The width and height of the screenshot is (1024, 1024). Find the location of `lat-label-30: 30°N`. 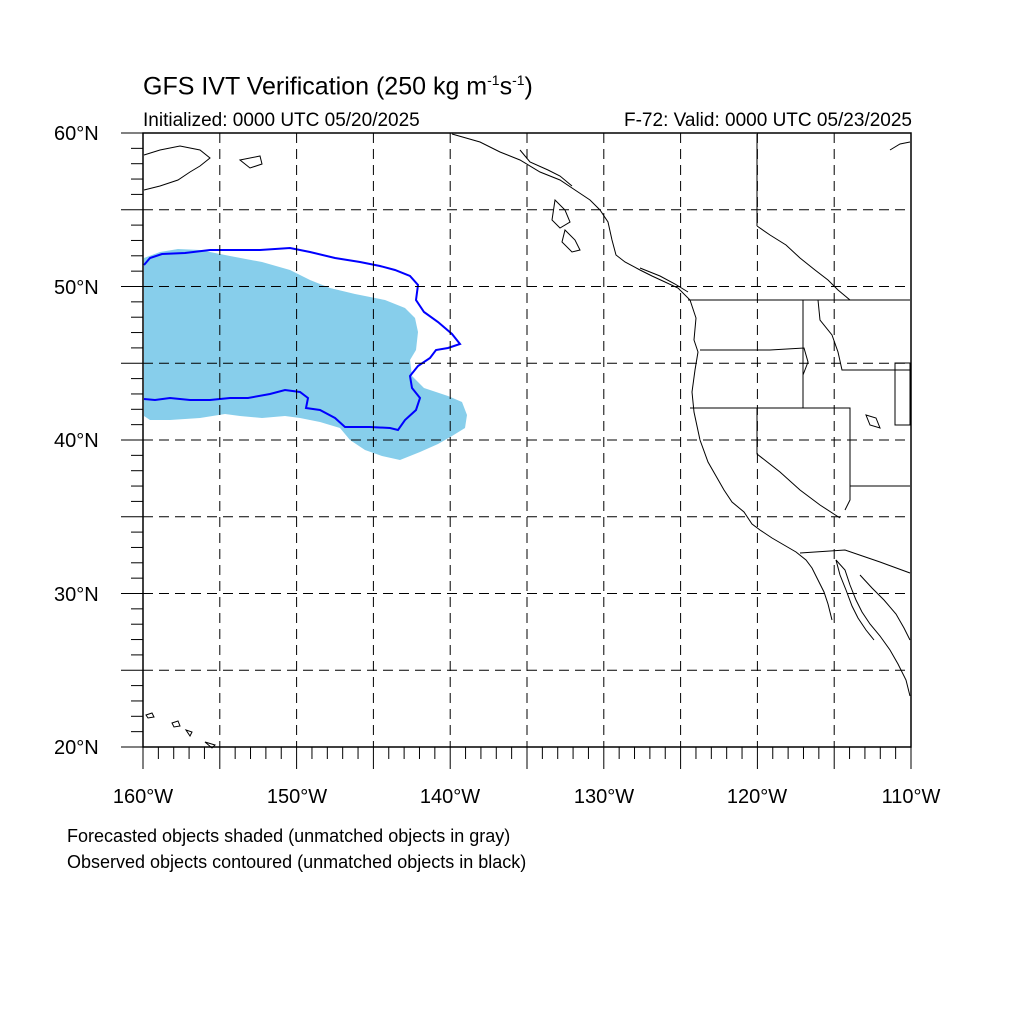

lat-label-30: 30°N is located at coordinates (76, 595).